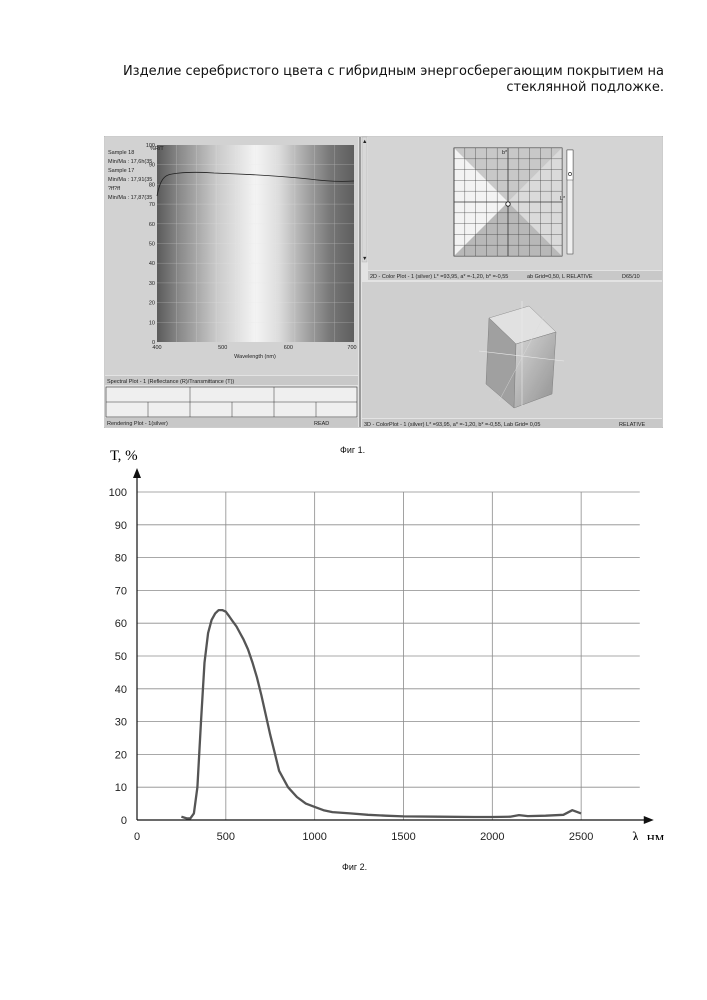 The width and height of the screenshot is (707, 1000). Describe the element at coordinates (152, 264) in the screenshot. I see `spectral-y-tick: 40` at that location.